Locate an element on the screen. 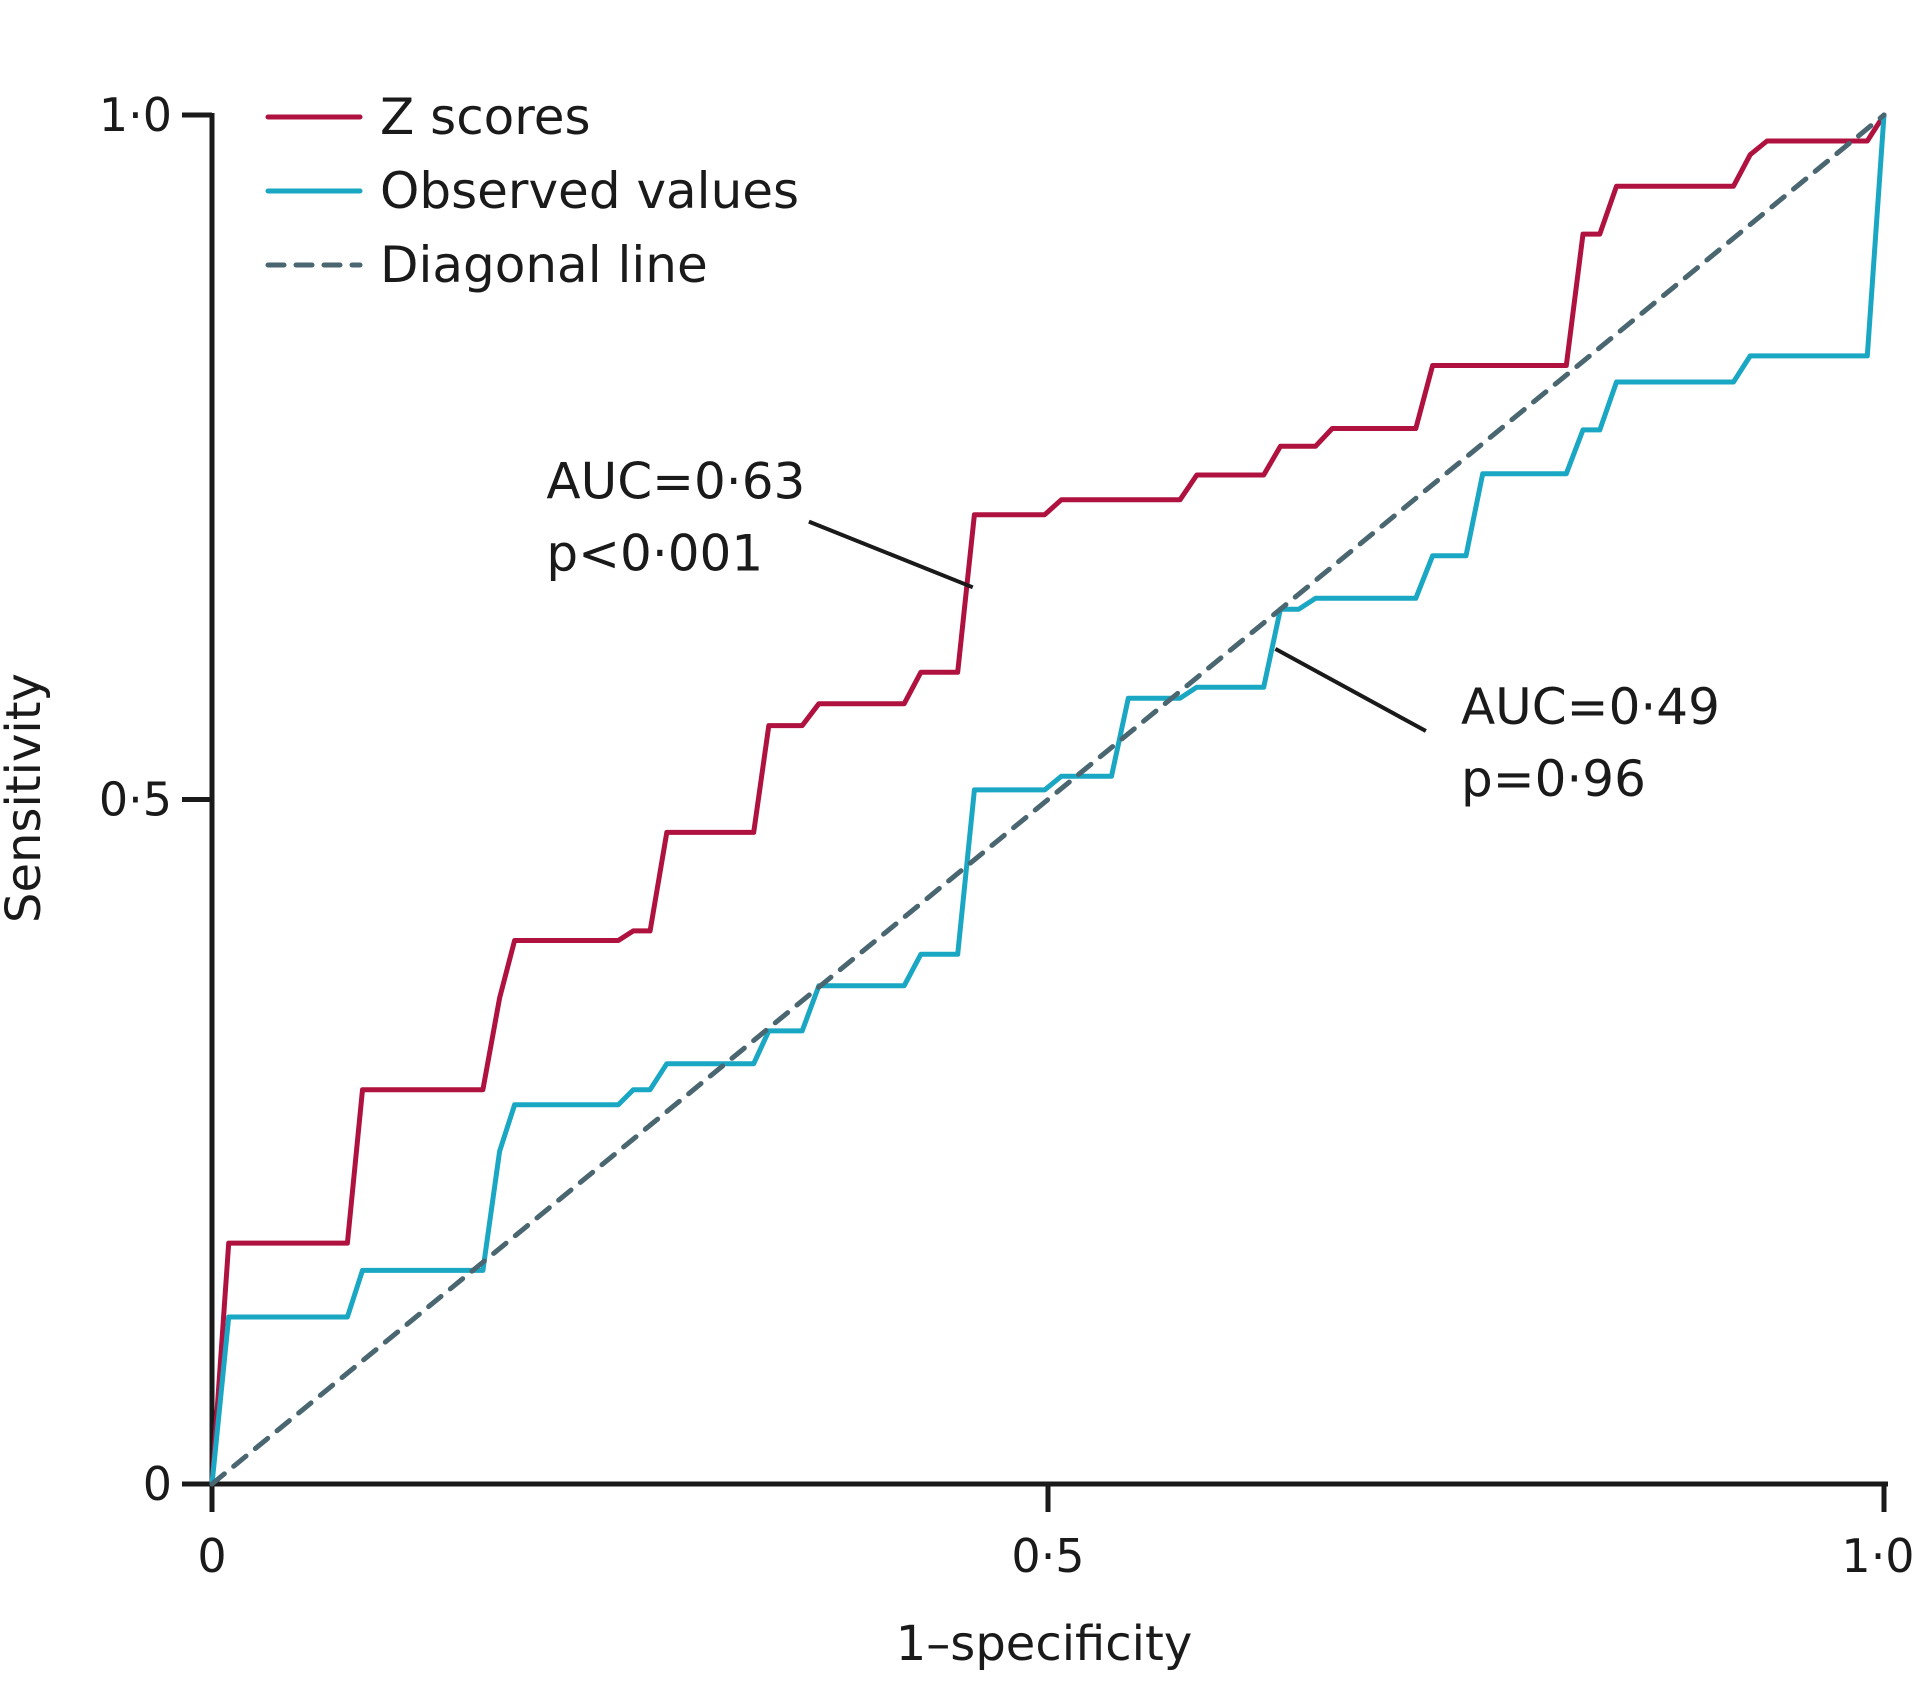  annotation-leader-z-scores is located at coordinates (891, 554).